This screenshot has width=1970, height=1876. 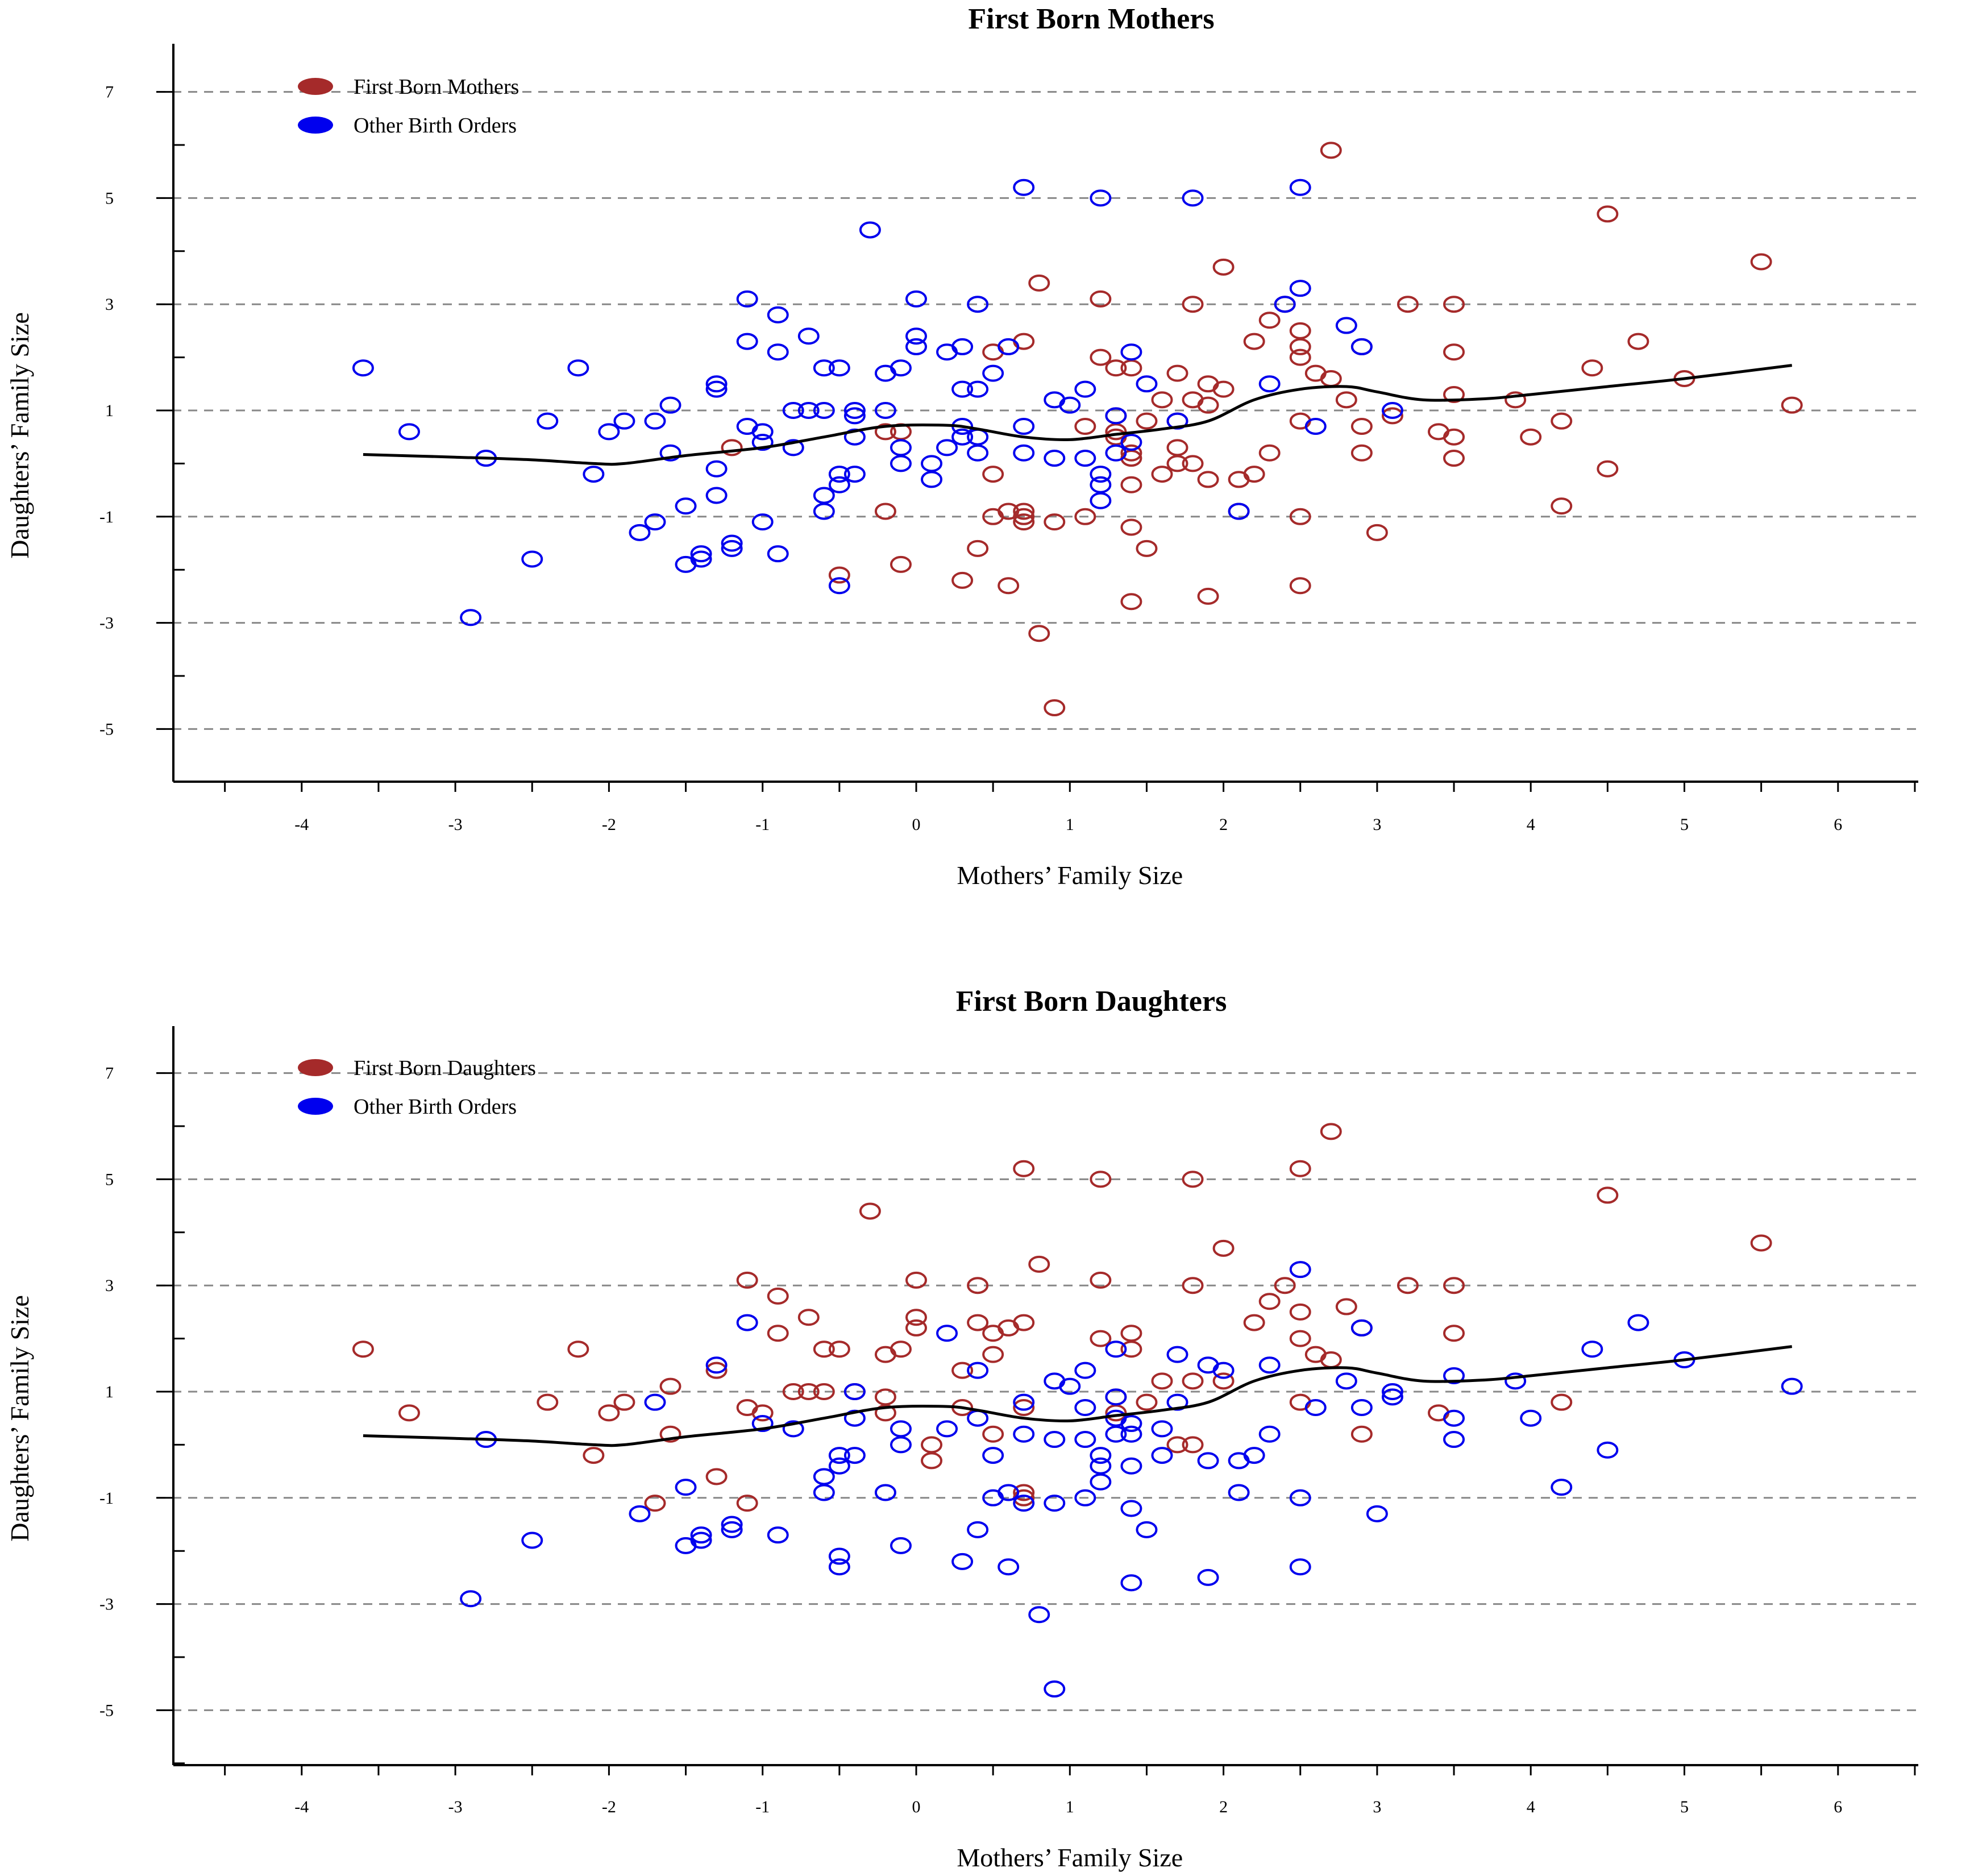 I want to click on x-tick-label: 2, so click(x=1223, y=1807).